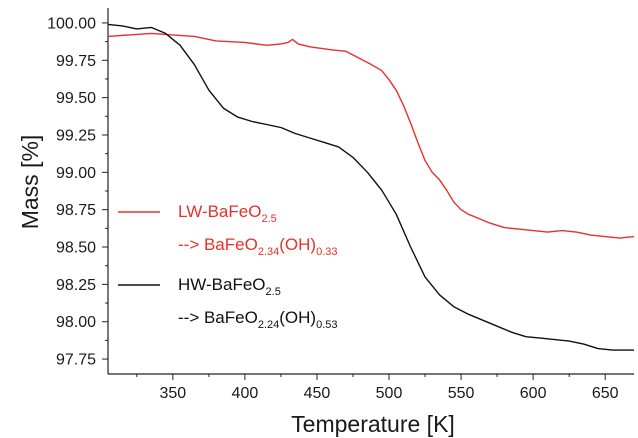  Describe the element at coordinates (71, 23) in the screenshot. I see `y-tick-label: 100.00` at that location.